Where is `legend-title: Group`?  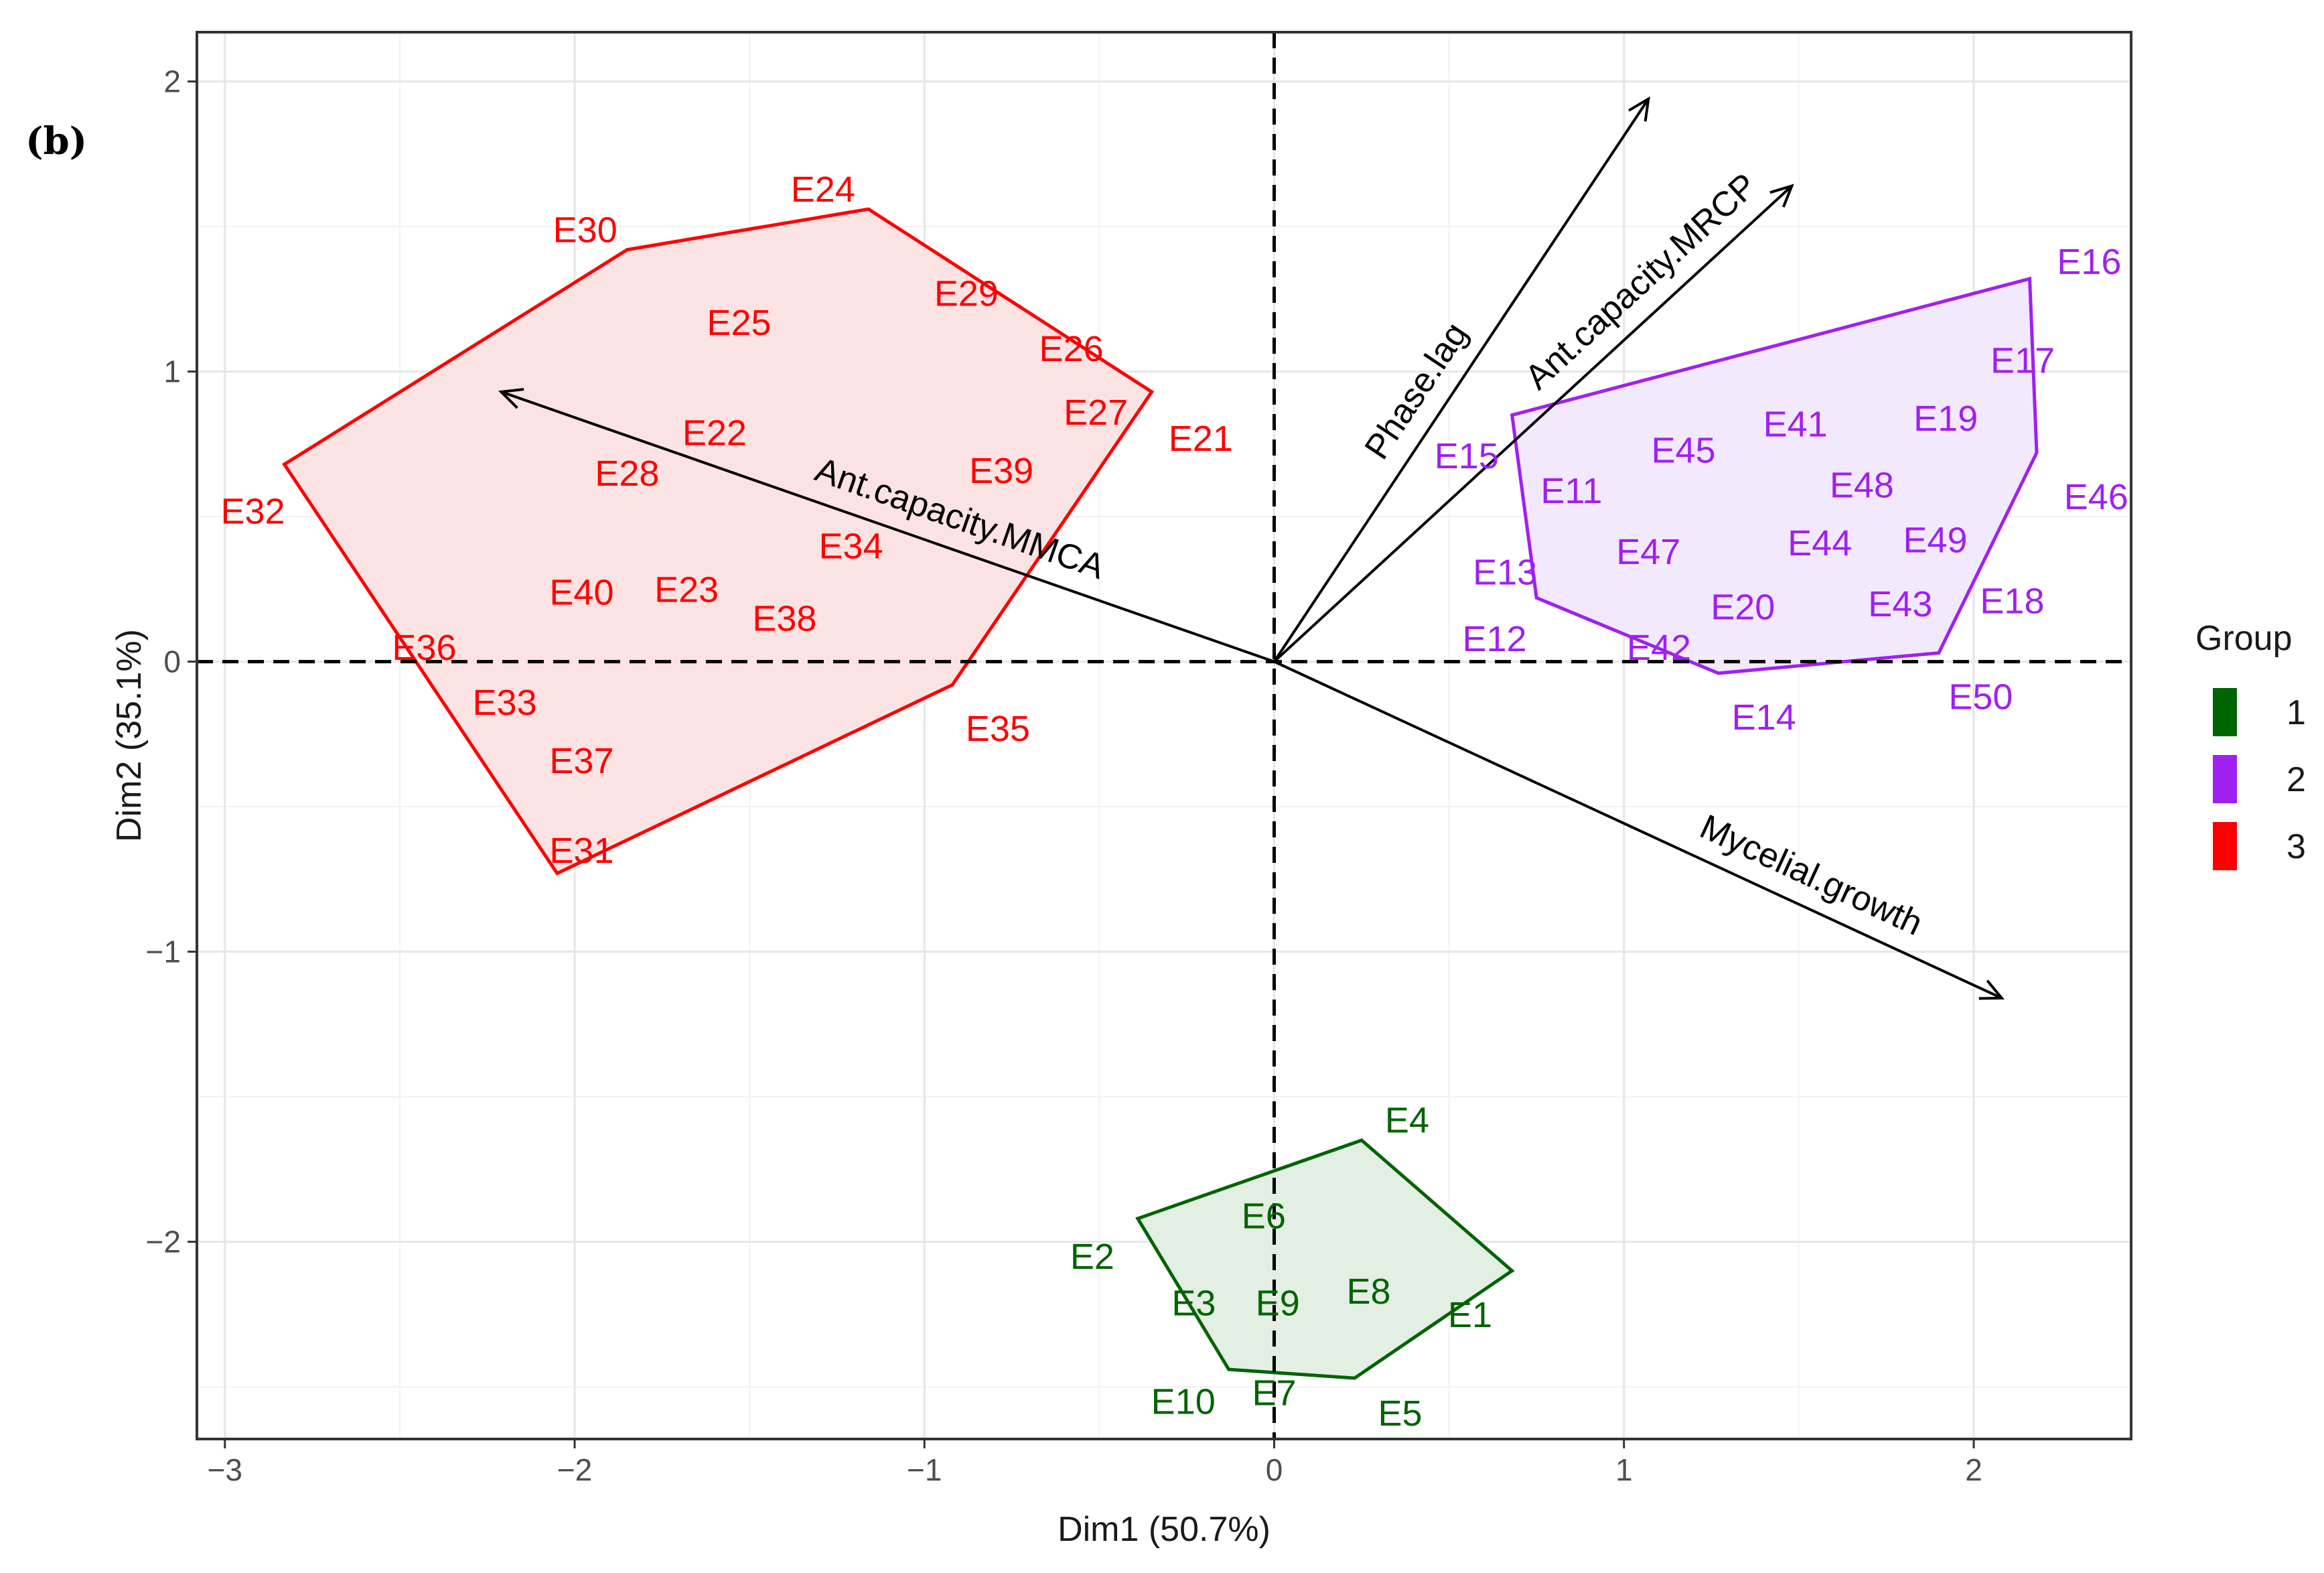 legend-title: Group is located at coordinates (2244, 639).